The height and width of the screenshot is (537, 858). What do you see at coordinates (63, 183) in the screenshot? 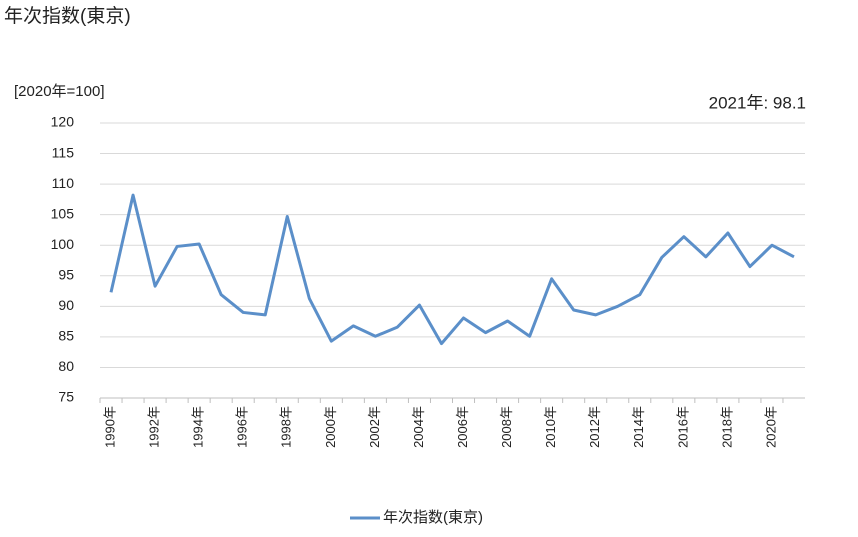
I see `y-tick-label: 110` at bounding box center [63, 183].